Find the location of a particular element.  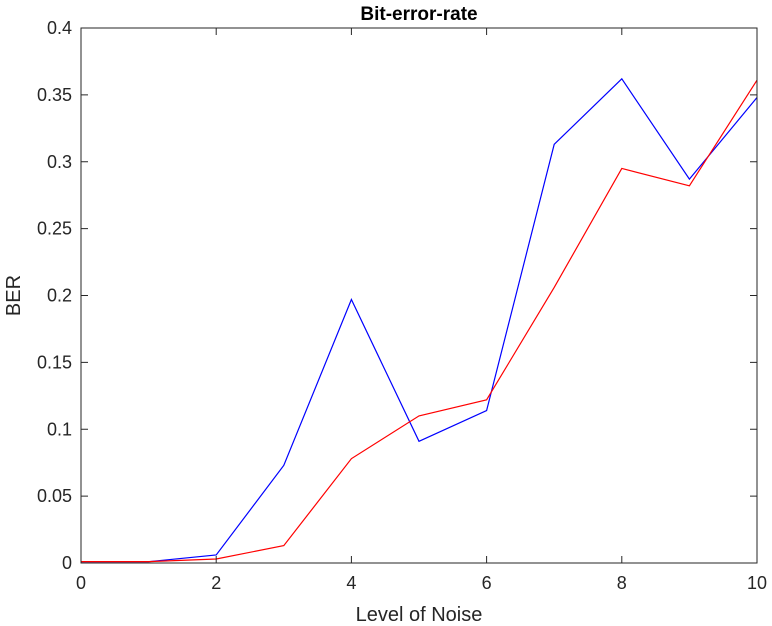

y-tick-label: 0.1 is located at coordinates (59, 429).